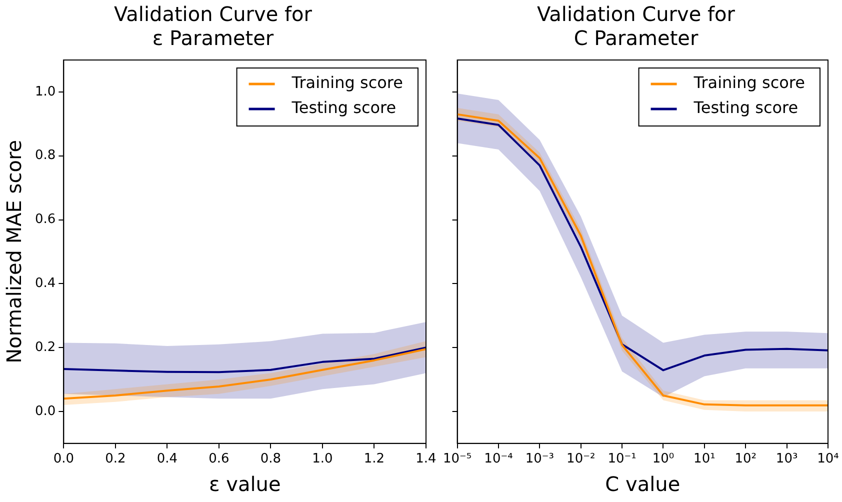 This screenshot has width=842, height=502. What do you see at coordinates (244, 484) in the screenshot?
I see `x-axis-title: ε value` at bounding box center [244, 484].